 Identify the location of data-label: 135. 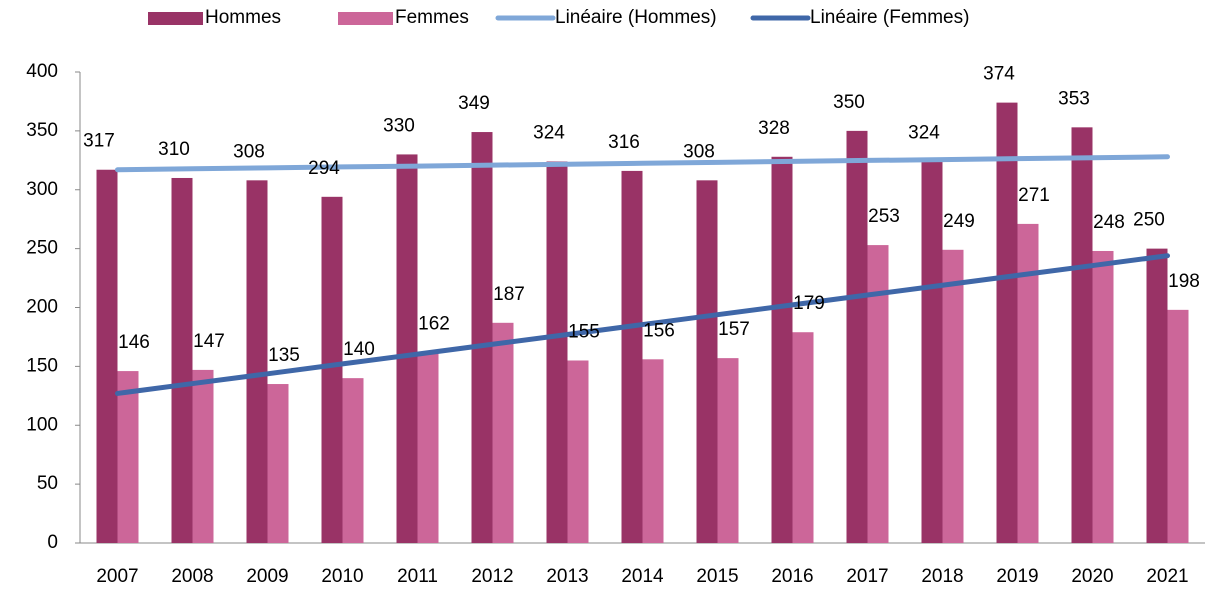
(284, 355).